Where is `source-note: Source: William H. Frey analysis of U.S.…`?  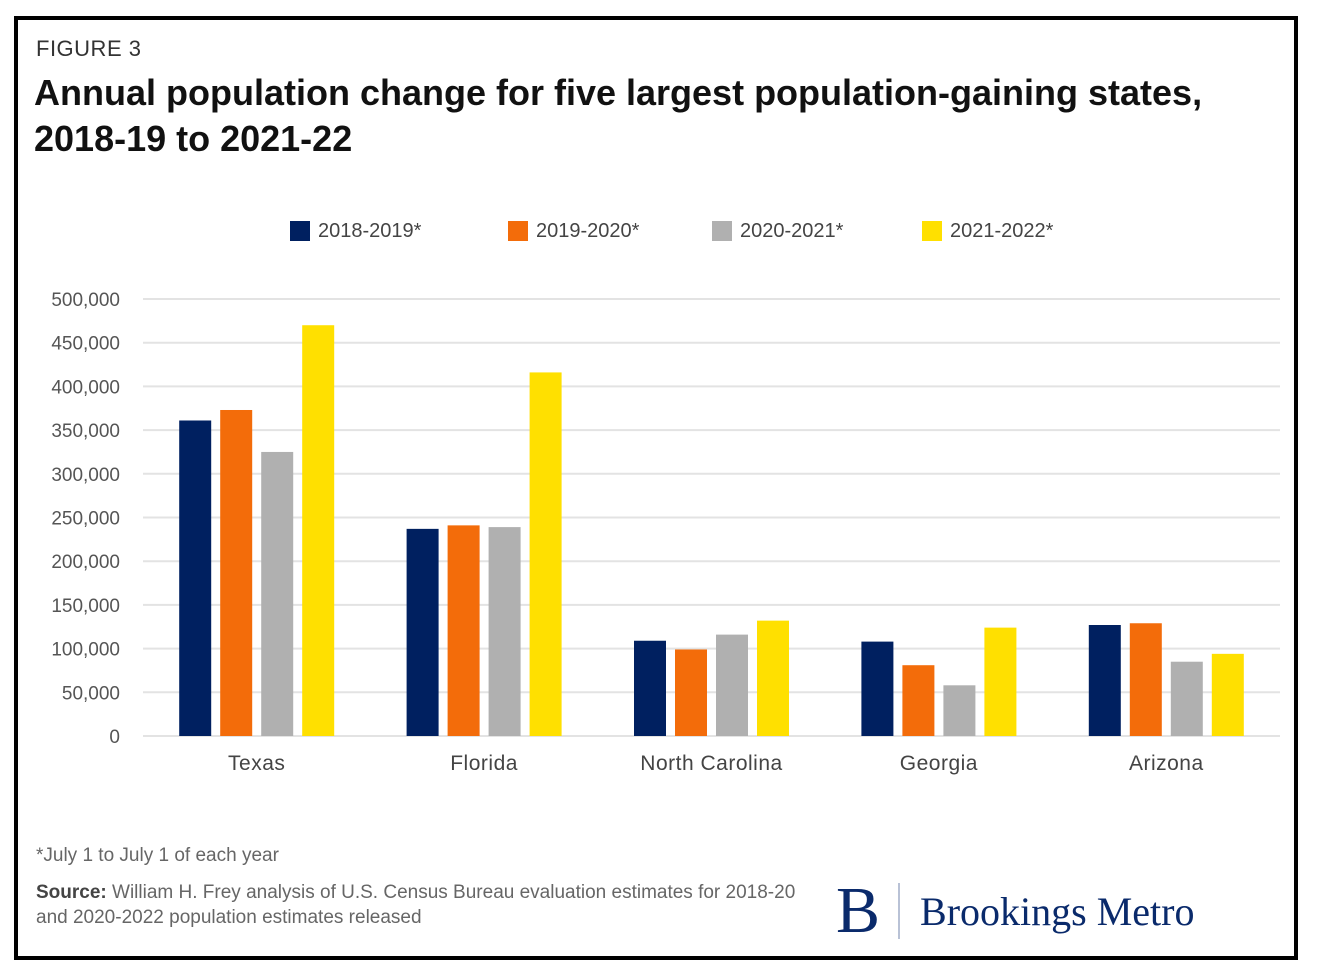 source-note: Source: William H. Frey analysis of U.S.… is located at coordinates (416, 905).